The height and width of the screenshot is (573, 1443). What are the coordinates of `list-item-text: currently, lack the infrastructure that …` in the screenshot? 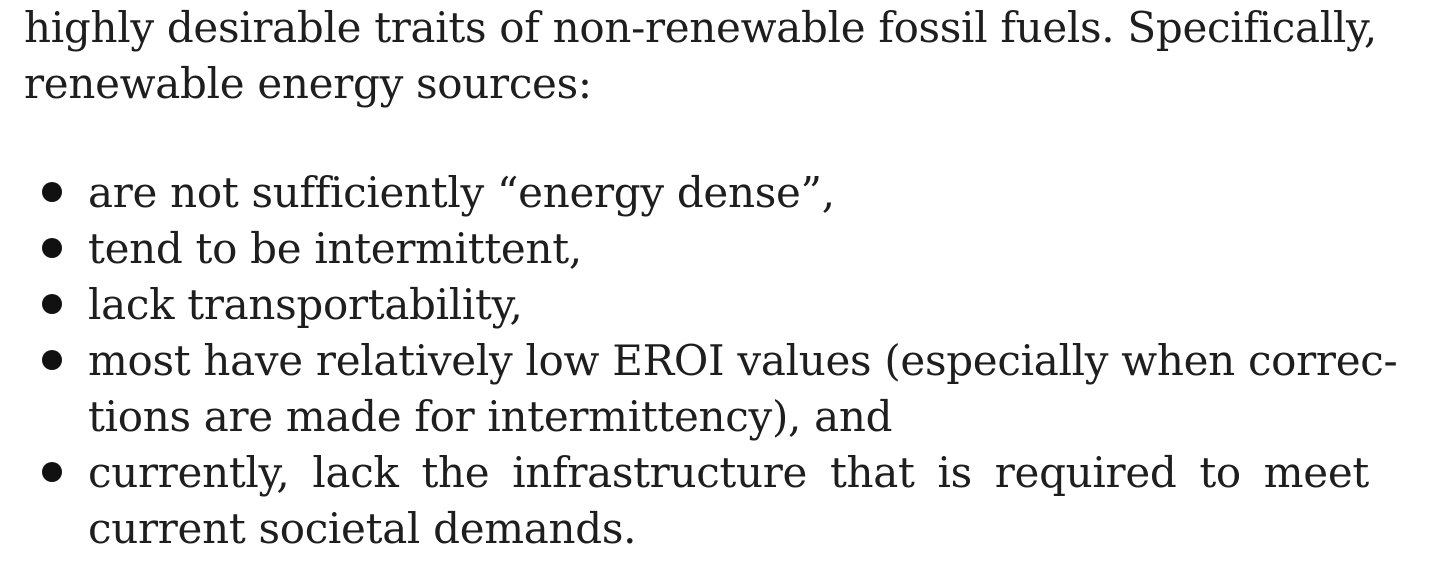 It's located at (728, 472).